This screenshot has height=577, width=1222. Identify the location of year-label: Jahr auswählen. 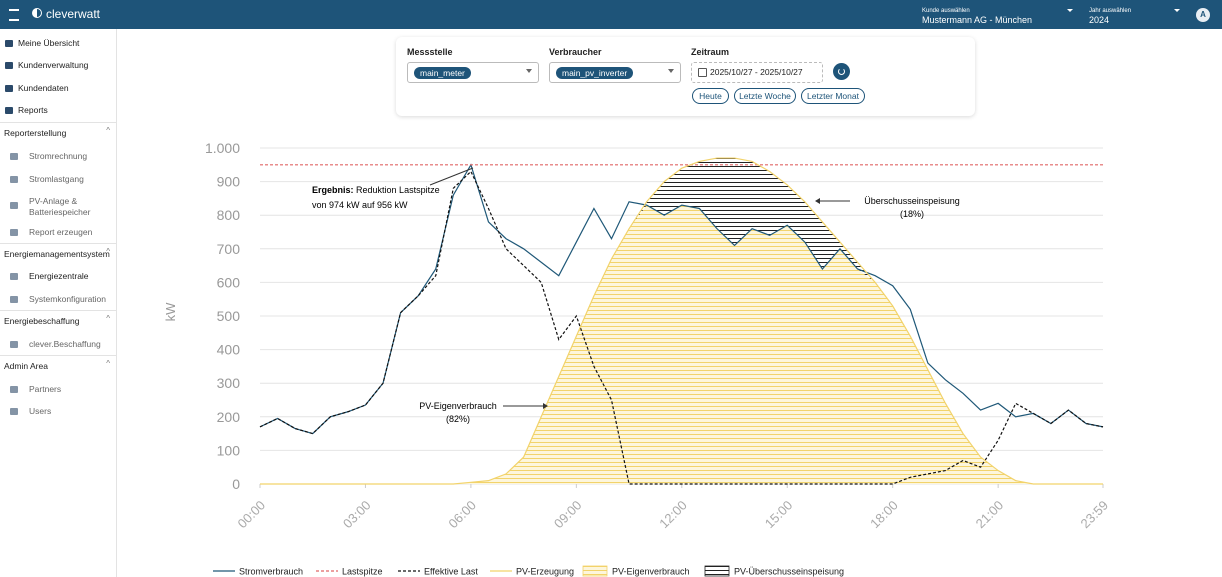
(1110, 11).